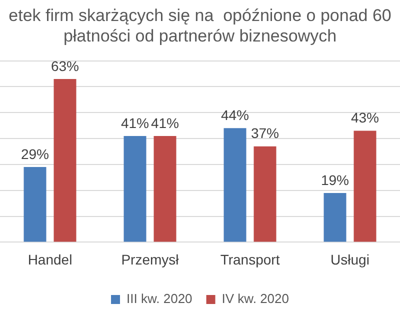 The width and height of the screenshot is (400, 320). Describe the element at coordinates (335, 180) in the screenshot. I see `data-label: 19%` at that location.